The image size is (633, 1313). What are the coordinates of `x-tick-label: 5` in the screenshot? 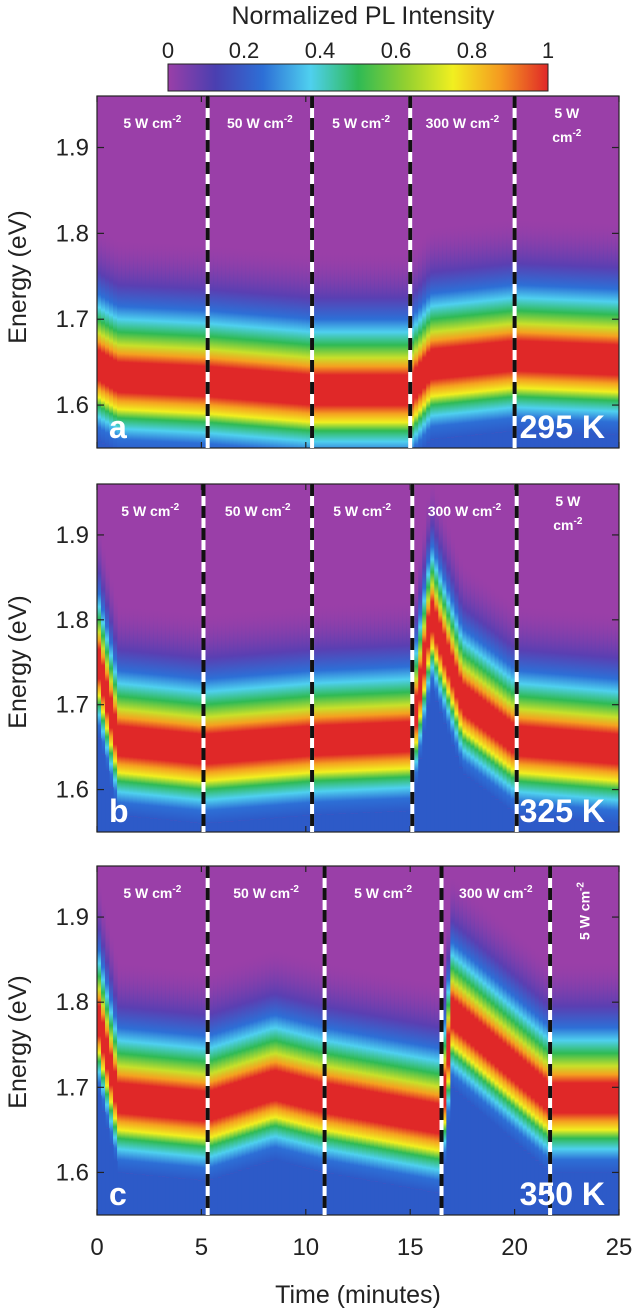 It's located at (201, 1247).